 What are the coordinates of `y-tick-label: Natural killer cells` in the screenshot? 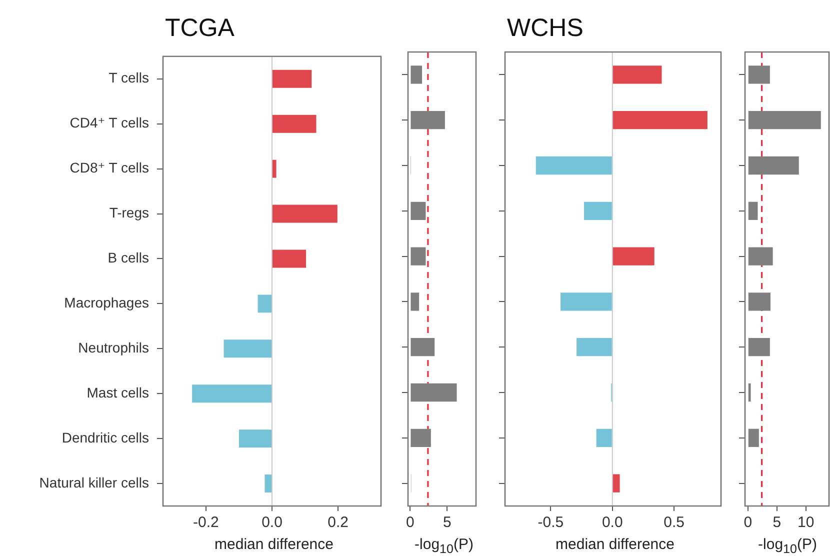 It's located at (94, 482).